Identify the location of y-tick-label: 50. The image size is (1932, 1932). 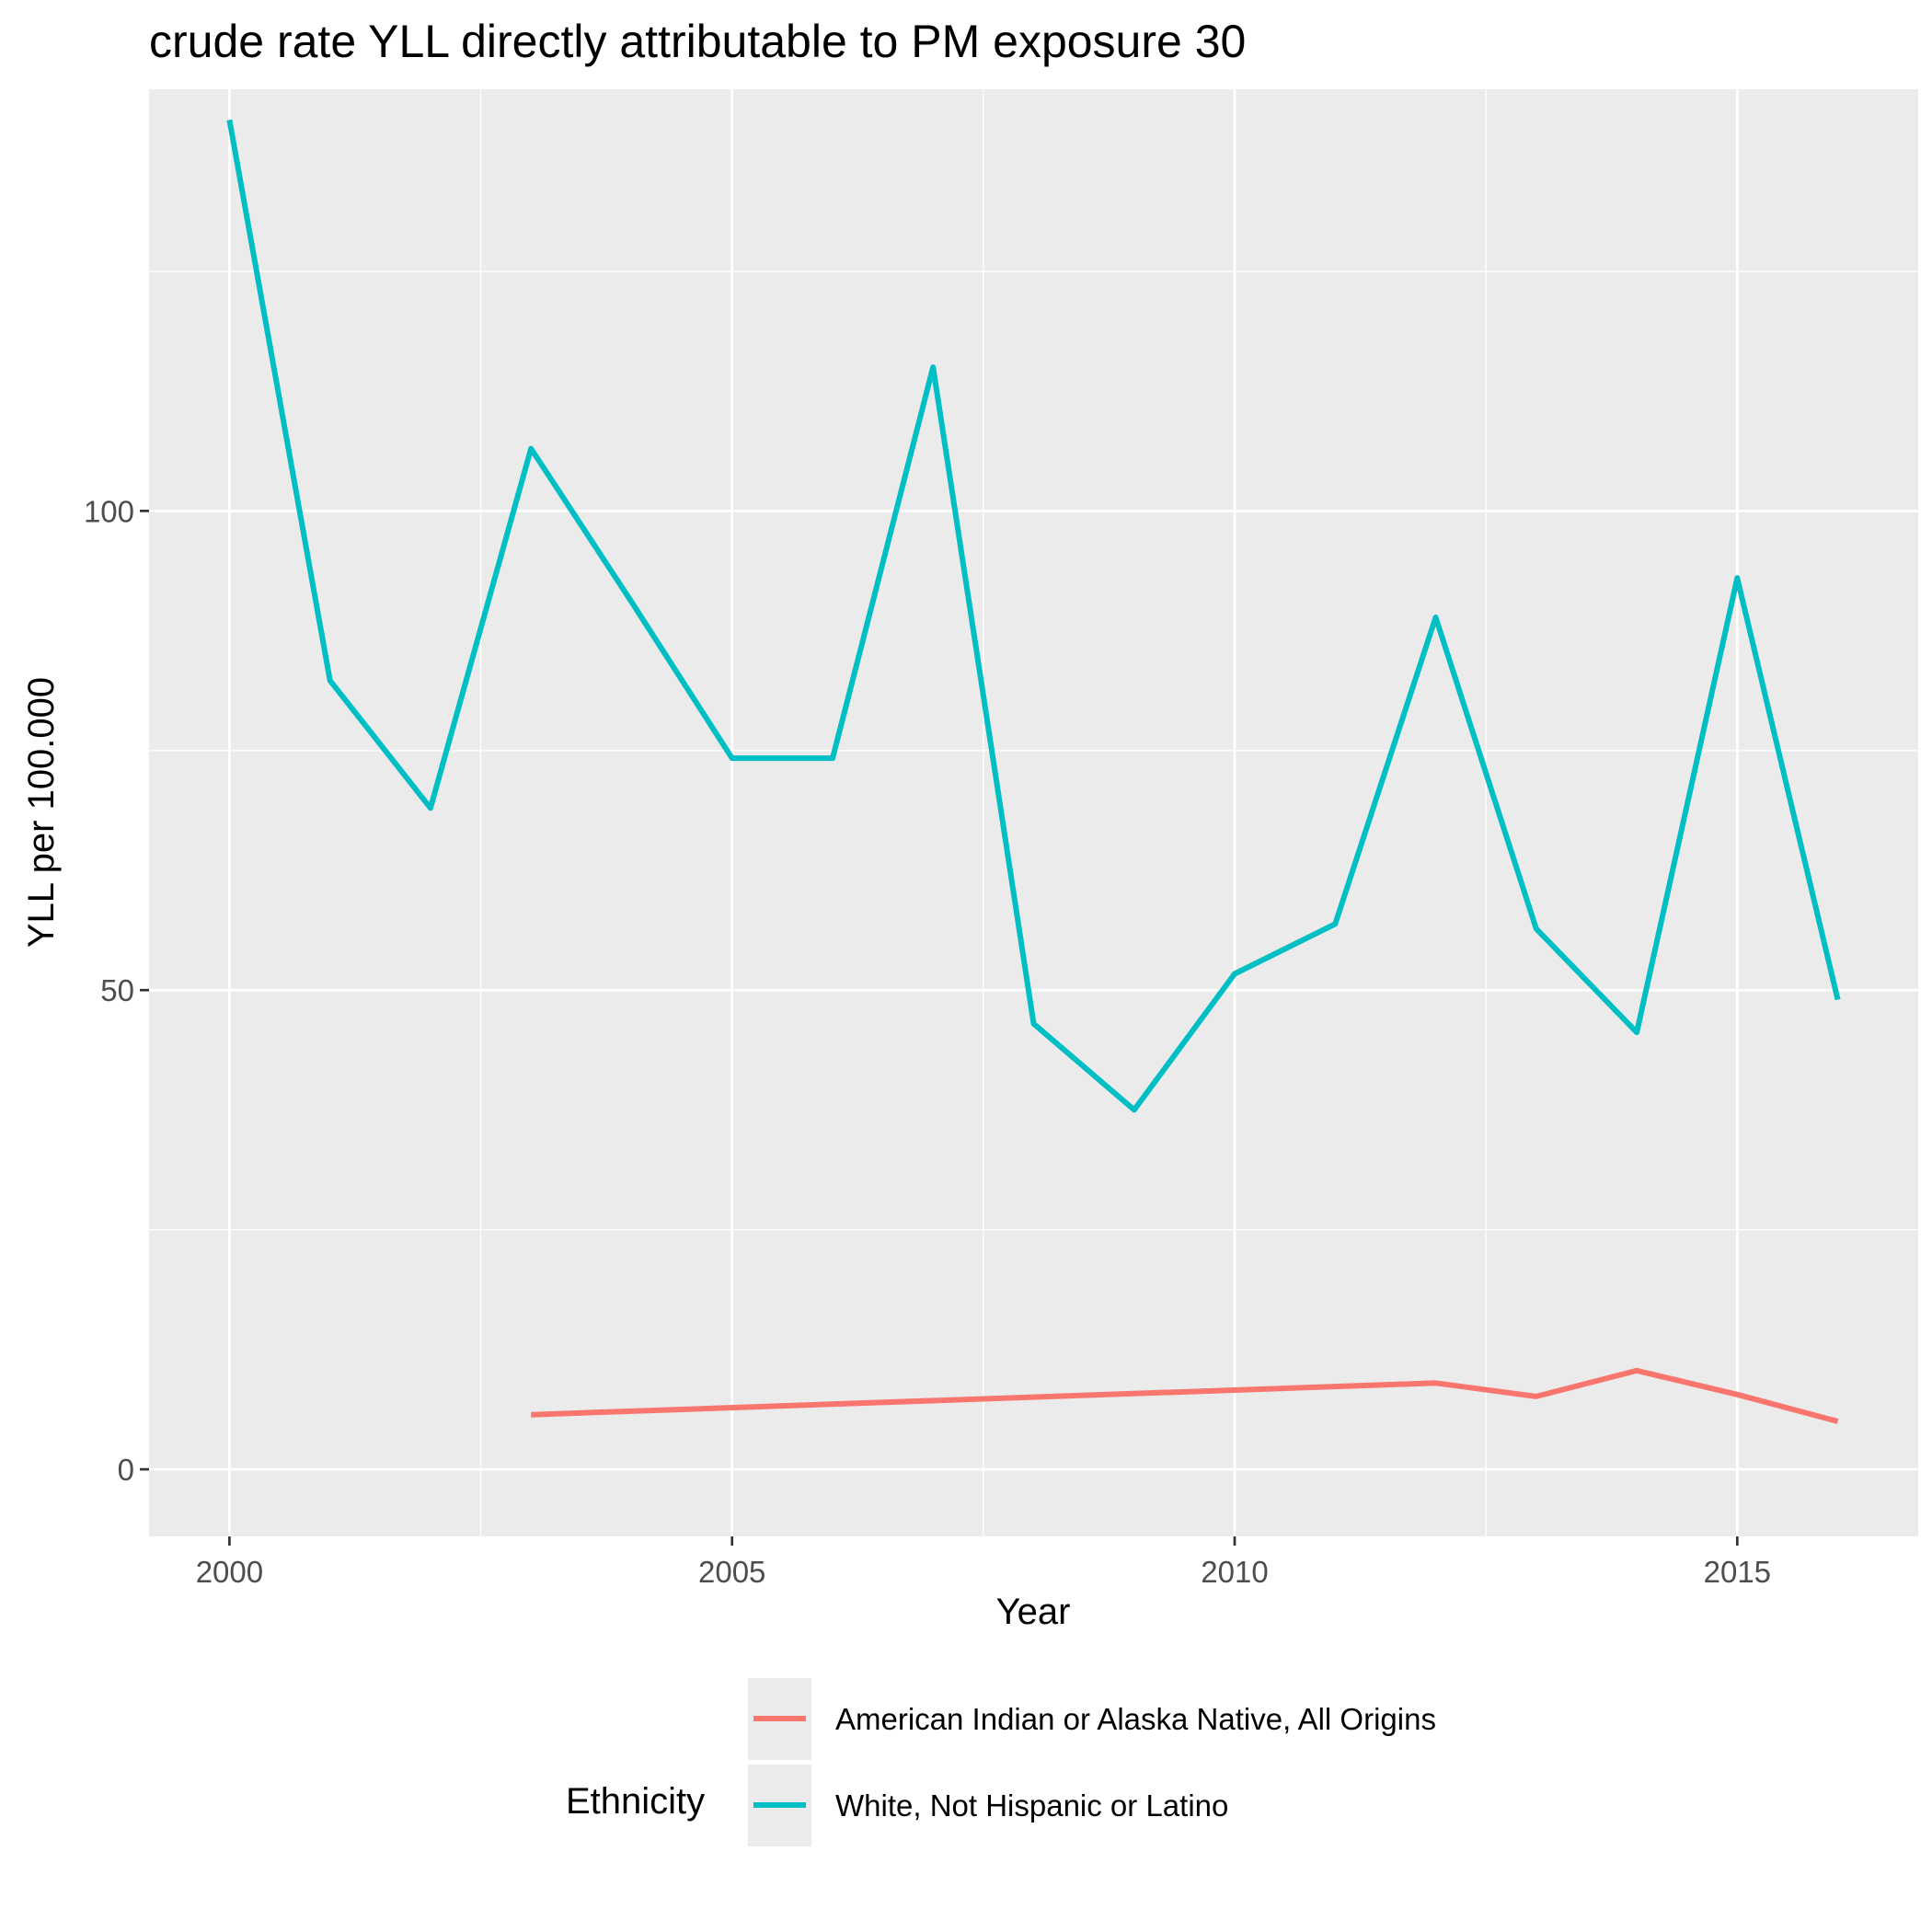
(117, 990).